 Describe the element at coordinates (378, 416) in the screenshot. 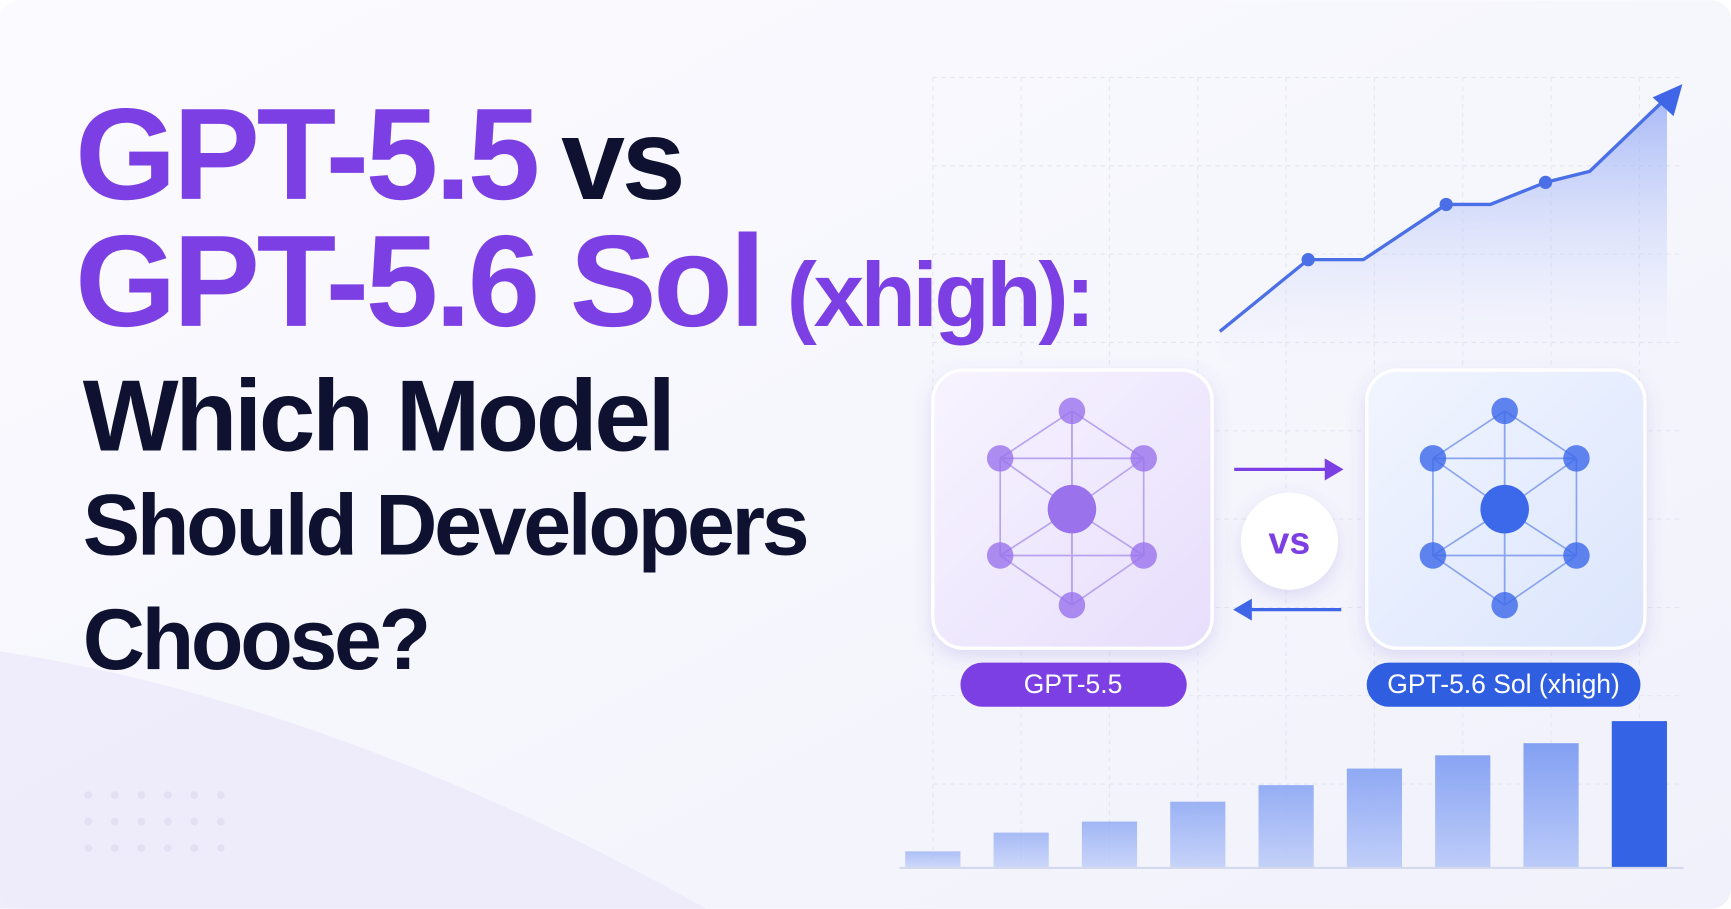

I see `title-line-3: Which Model` at that location.